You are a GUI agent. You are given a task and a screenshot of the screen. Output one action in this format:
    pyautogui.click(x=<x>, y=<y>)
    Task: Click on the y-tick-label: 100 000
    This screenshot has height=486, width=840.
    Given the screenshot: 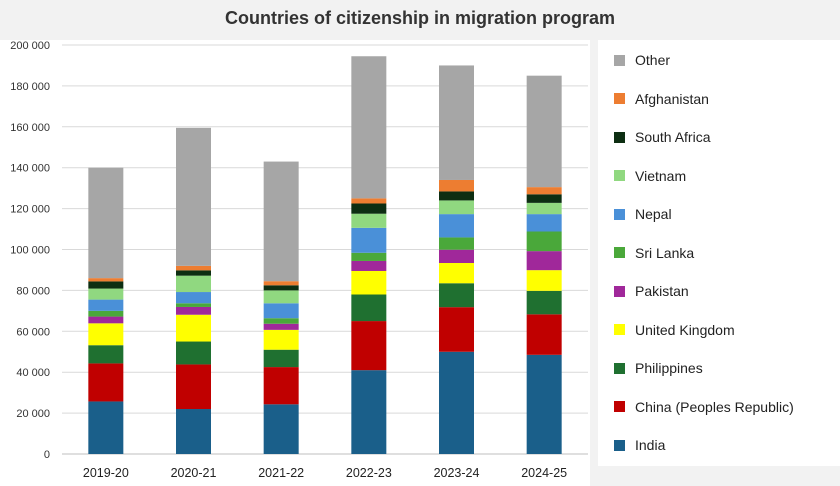 What is the action you would take?
    pyautogui.click(x=30, y=251)
    